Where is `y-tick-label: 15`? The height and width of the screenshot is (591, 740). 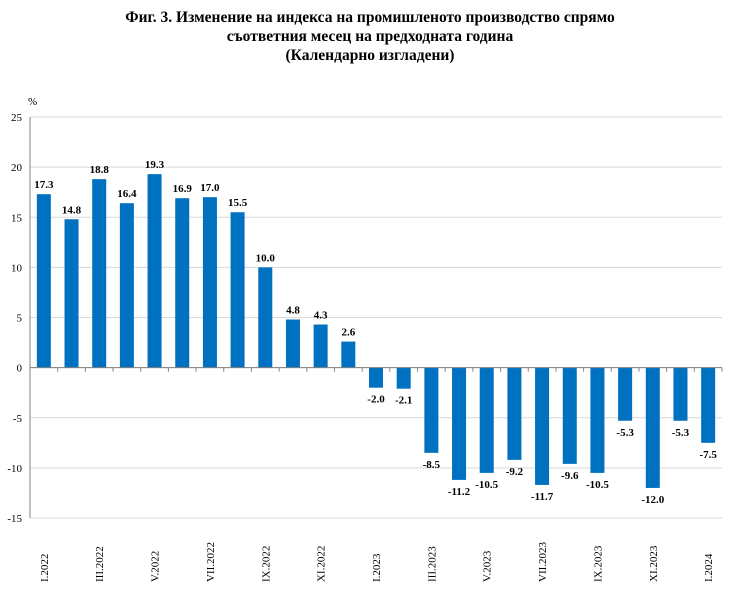
y-tick-label: 15 is located at coordinates (17, 218).